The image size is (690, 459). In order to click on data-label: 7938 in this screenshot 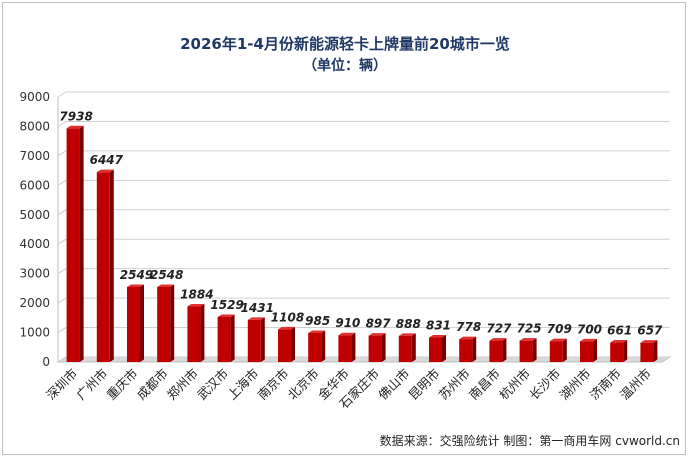, I will do `click(75, 116)`.